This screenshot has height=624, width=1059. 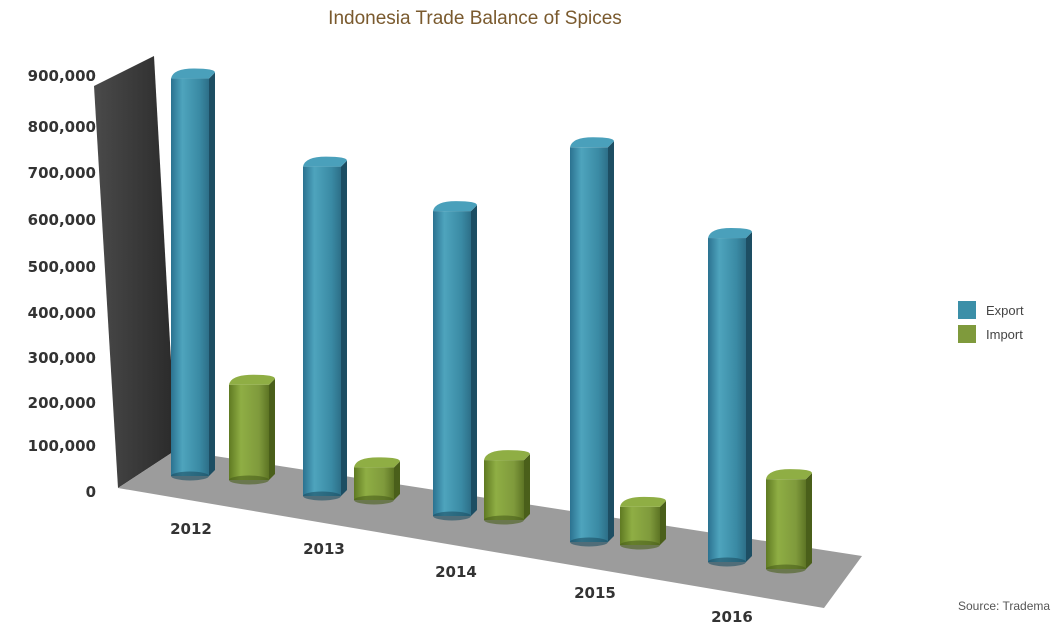 What do you see at coordinates (324, 549) in the screenshot?
I see `x-tick-label: 2013` at bounding box center [324, 549].